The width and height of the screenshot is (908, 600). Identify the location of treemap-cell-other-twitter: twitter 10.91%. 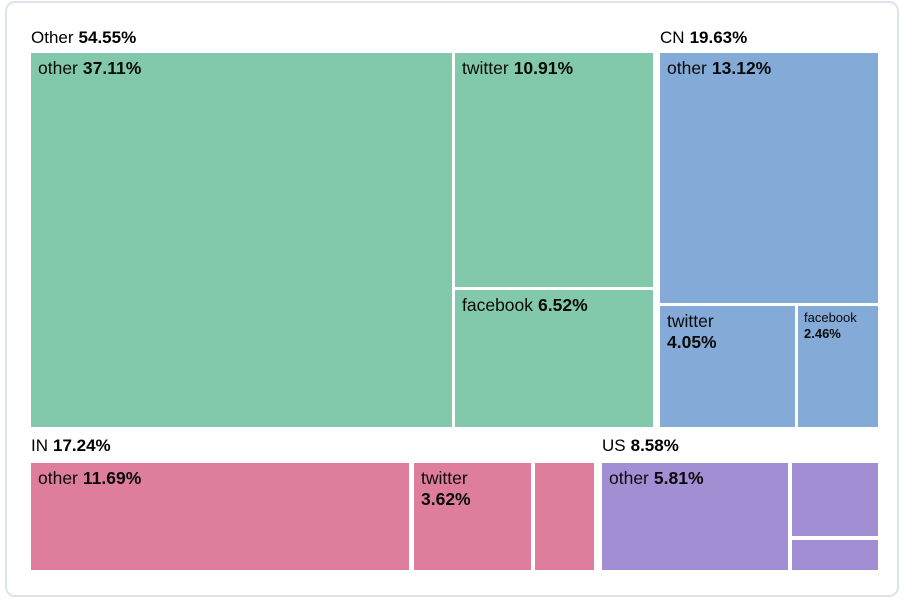
(554, 170).